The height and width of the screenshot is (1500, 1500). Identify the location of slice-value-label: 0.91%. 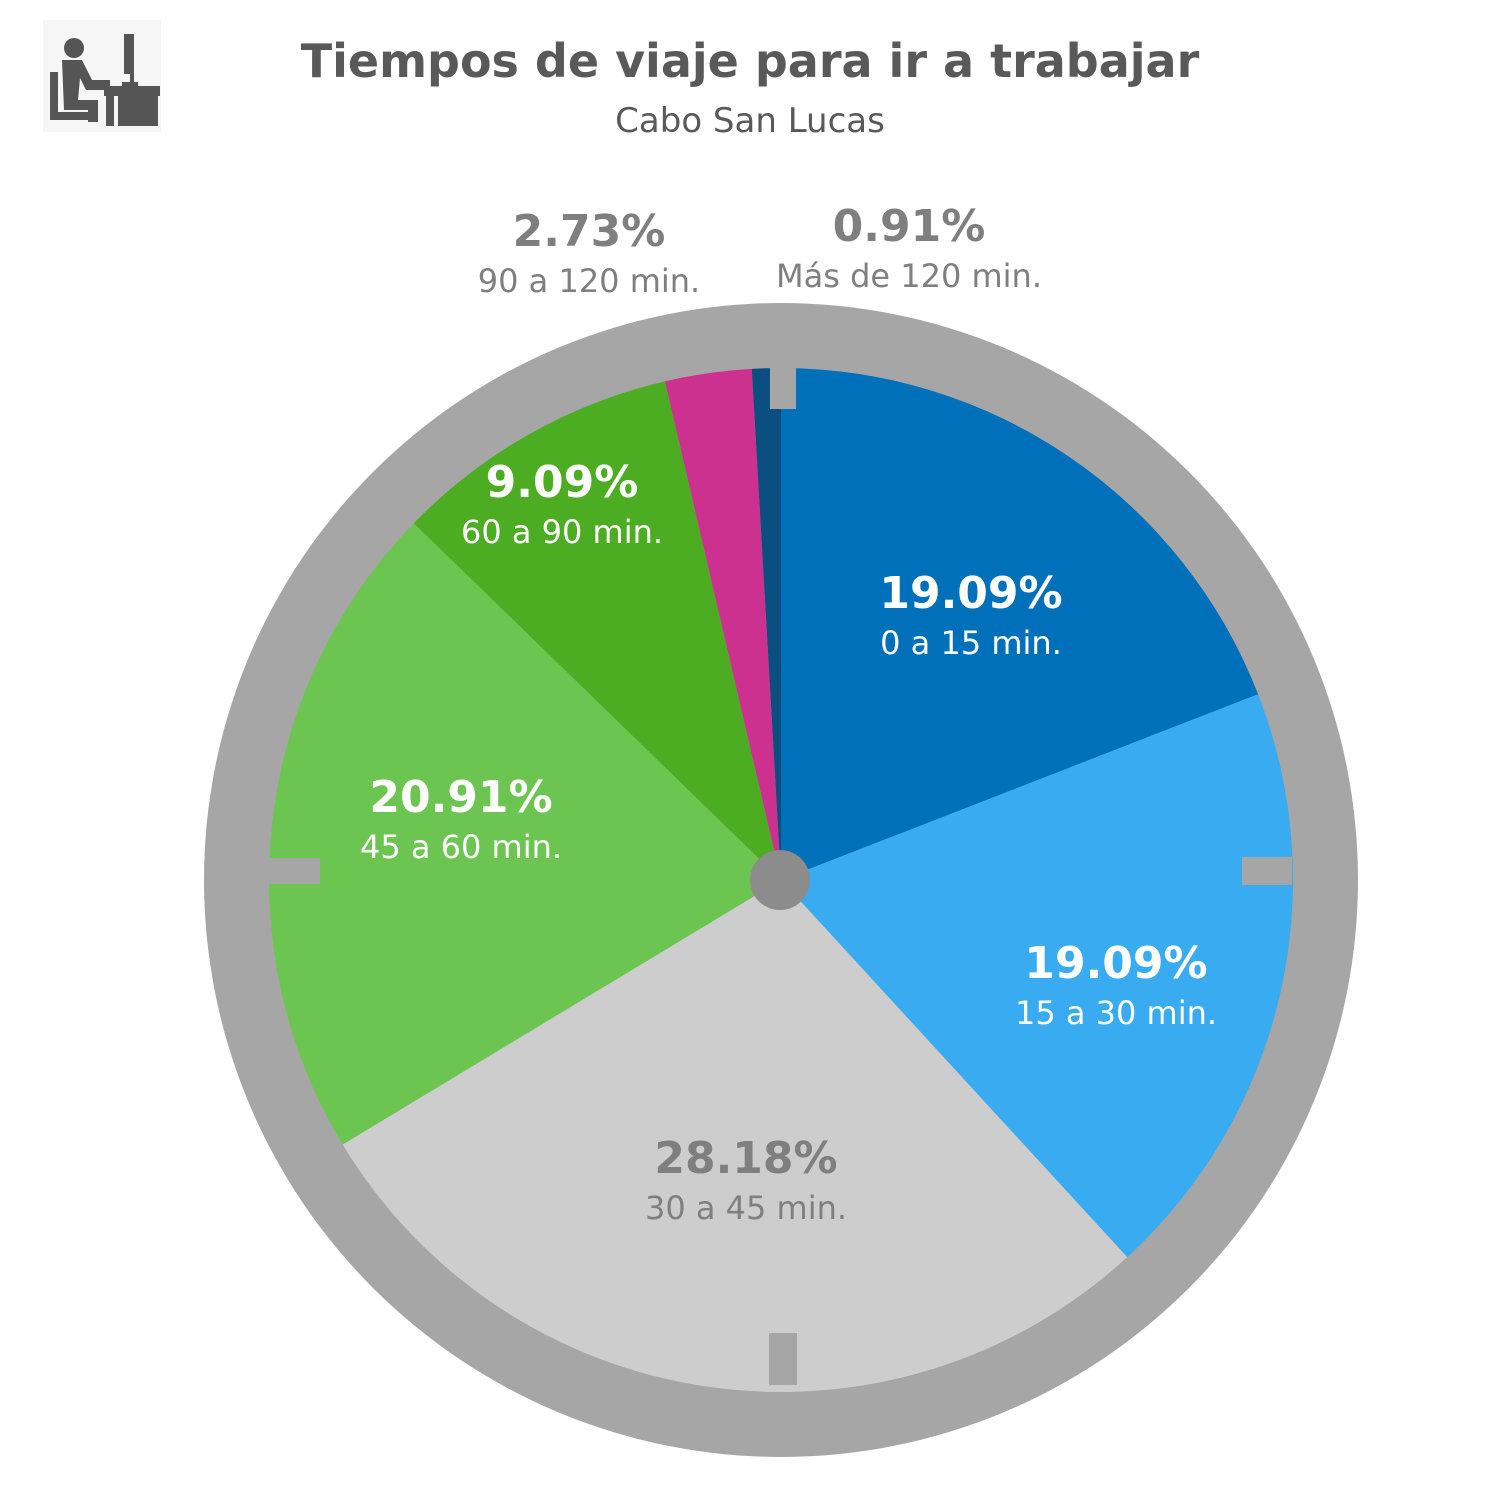
(909, 226).